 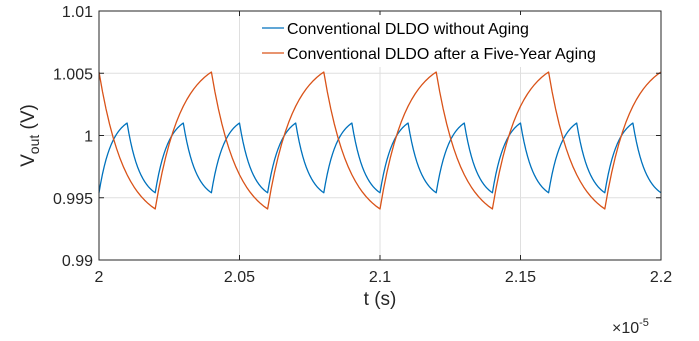 What do you see at coordinates (625, 328) in the screenshot?
I see `x-axis-exponent-base: ×10` at bounding box center [625, 328].